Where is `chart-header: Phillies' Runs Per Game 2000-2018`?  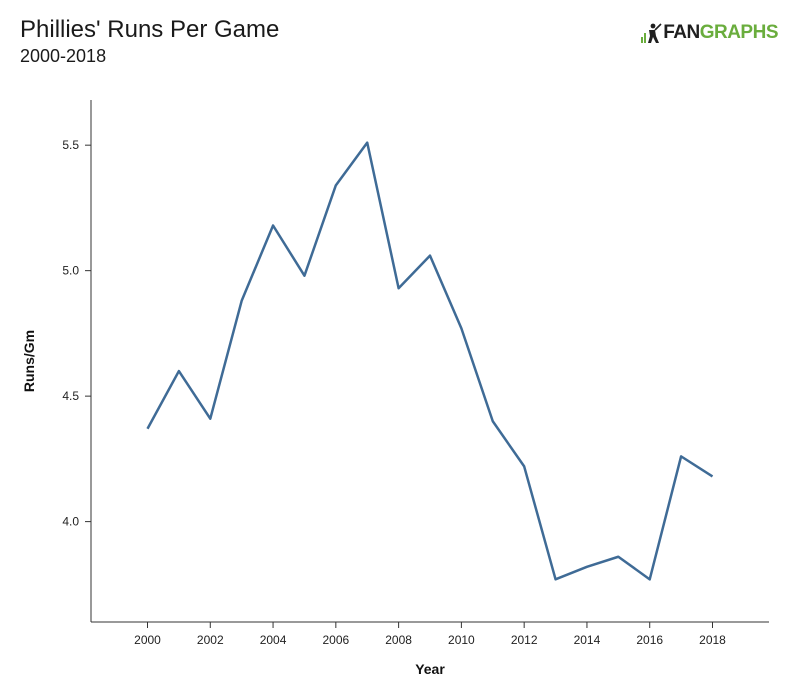
chart-header: Phillies' Runs Per Game 2000-2018 is located at coordinates (149, 42).